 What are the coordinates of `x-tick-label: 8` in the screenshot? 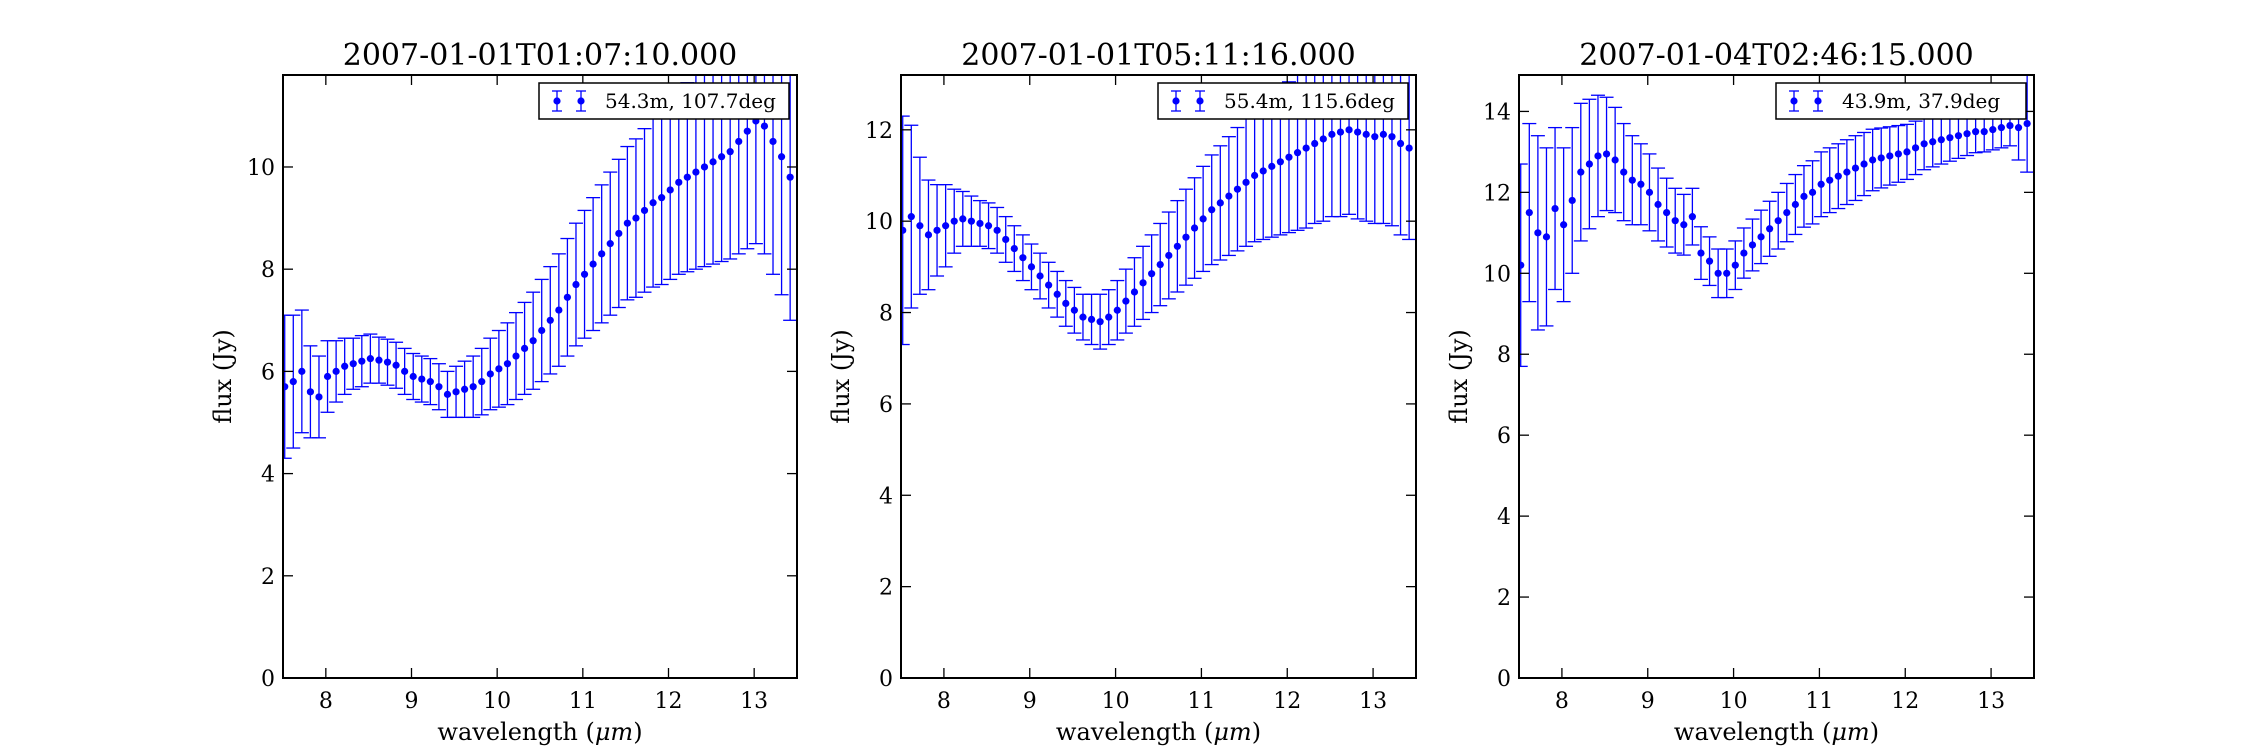 It's located at (326, 701).